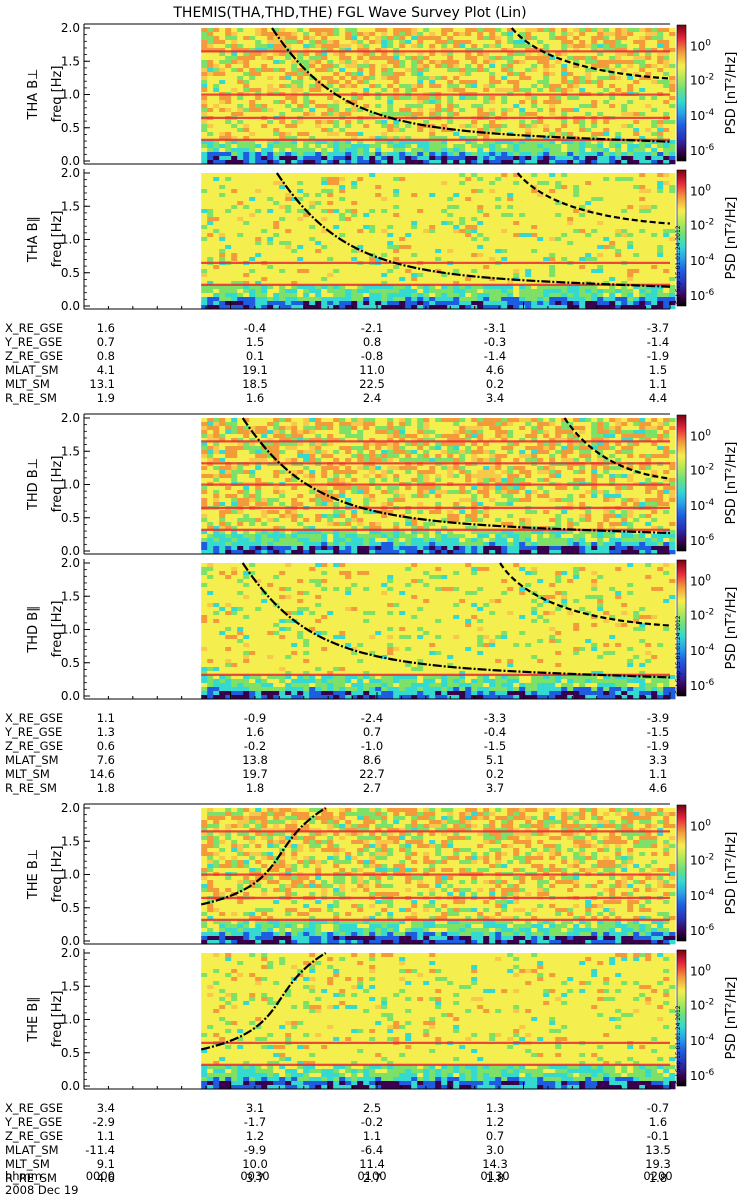 Image resolution: width=750 pixels, height=1200 pixels. I want to click on orbit-value: 7.6, so click(106, 760).